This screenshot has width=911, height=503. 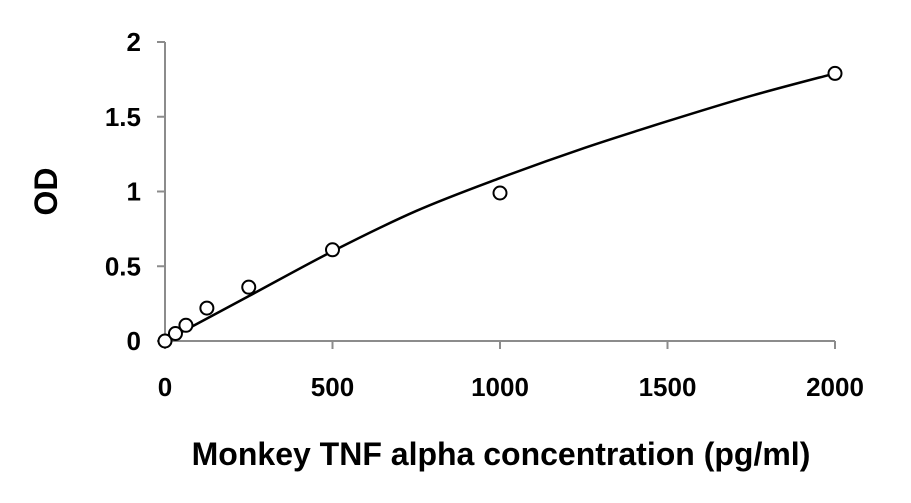 I want to click on x-tick-label: 1500, so click(x=668, y=387).